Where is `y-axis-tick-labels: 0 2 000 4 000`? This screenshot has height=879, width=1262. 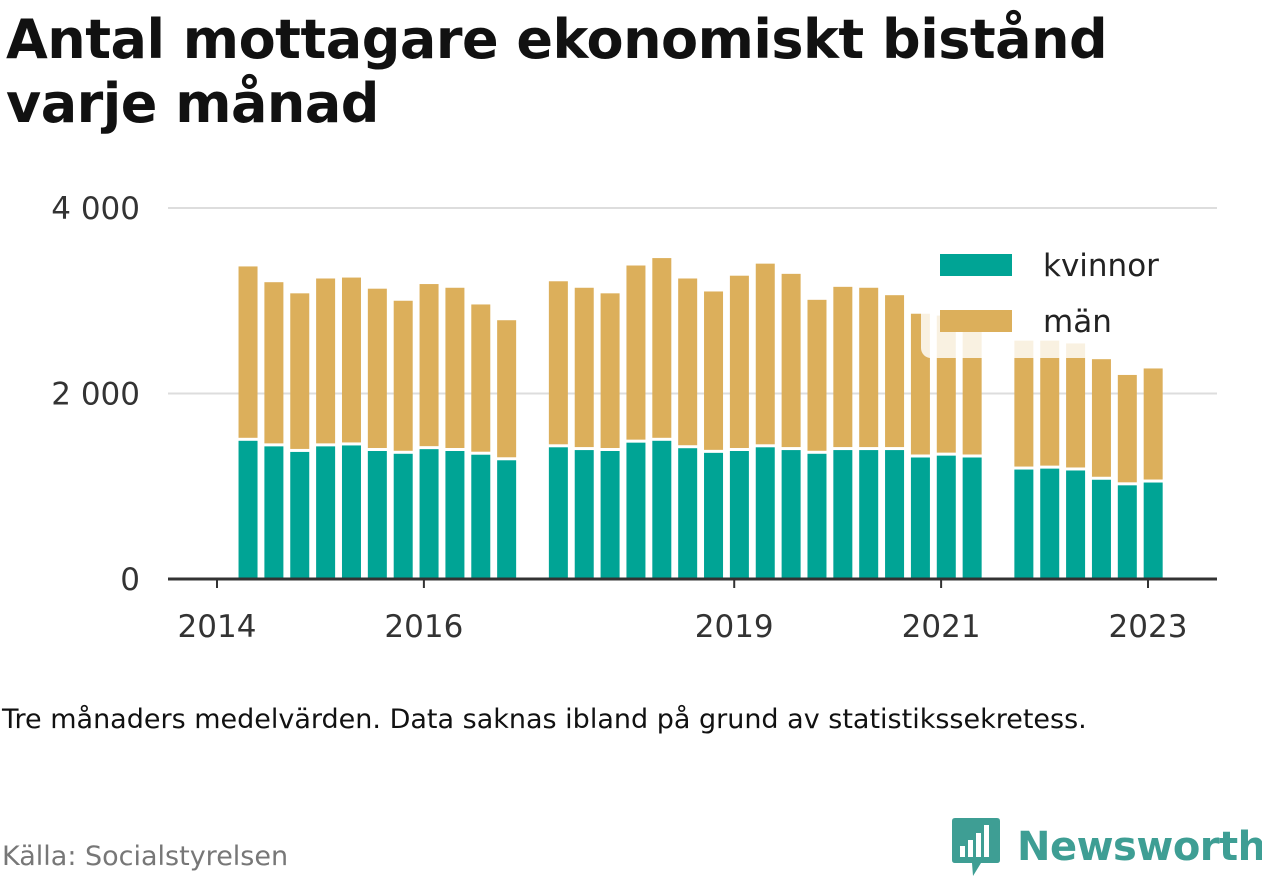 y-axis-tick-labels: 0 2 000 4 000 is located at coordinates (95, 394).